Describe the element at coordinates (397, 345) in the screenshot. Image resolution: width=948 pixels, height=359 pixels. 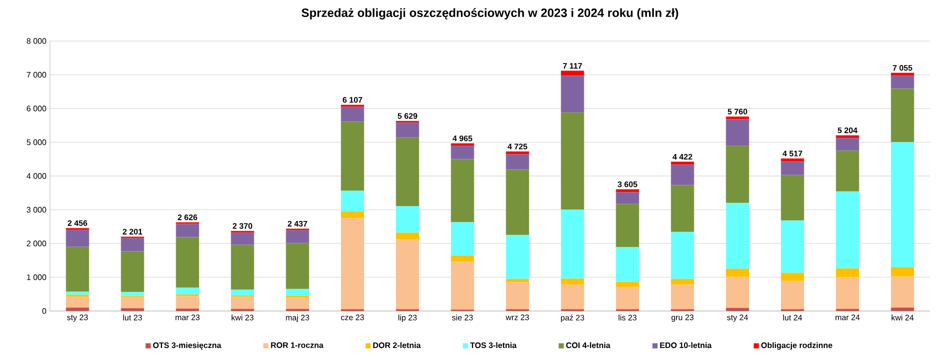
I see `legend-label: DOR 2-letnia` at that location.